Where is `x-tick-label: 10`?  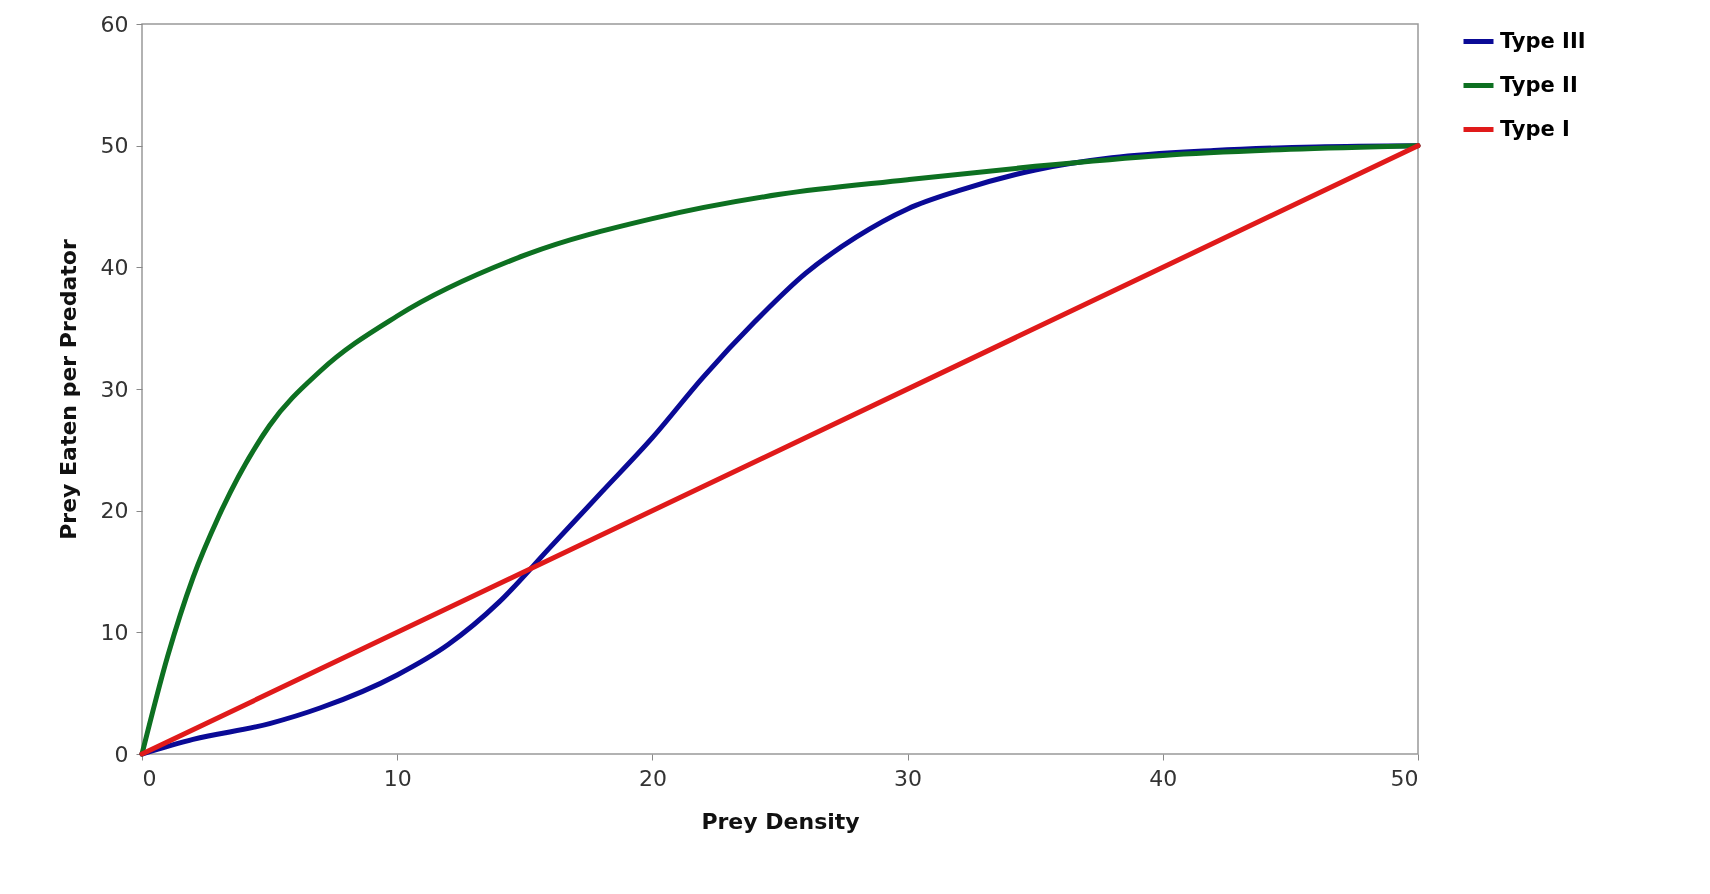
x-tick-label: 10 is located at coordinates (397, 778).